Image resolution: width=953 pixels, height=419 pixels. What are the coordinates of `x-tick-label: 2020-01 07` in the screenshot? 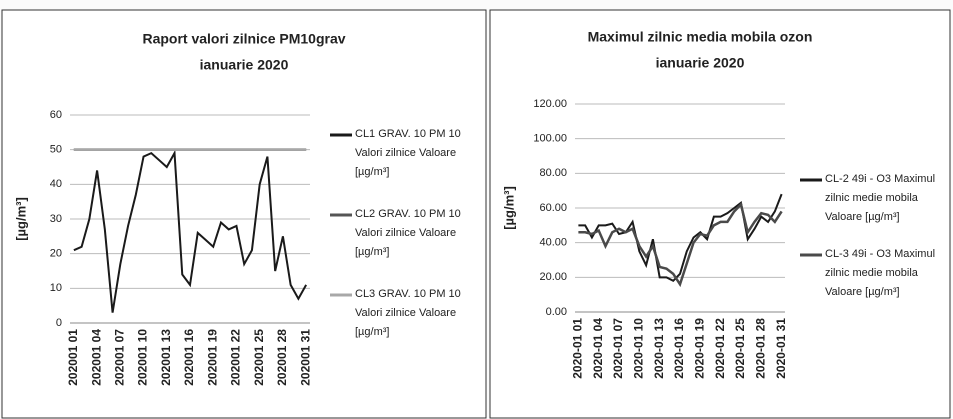 It's located at (618, 348).